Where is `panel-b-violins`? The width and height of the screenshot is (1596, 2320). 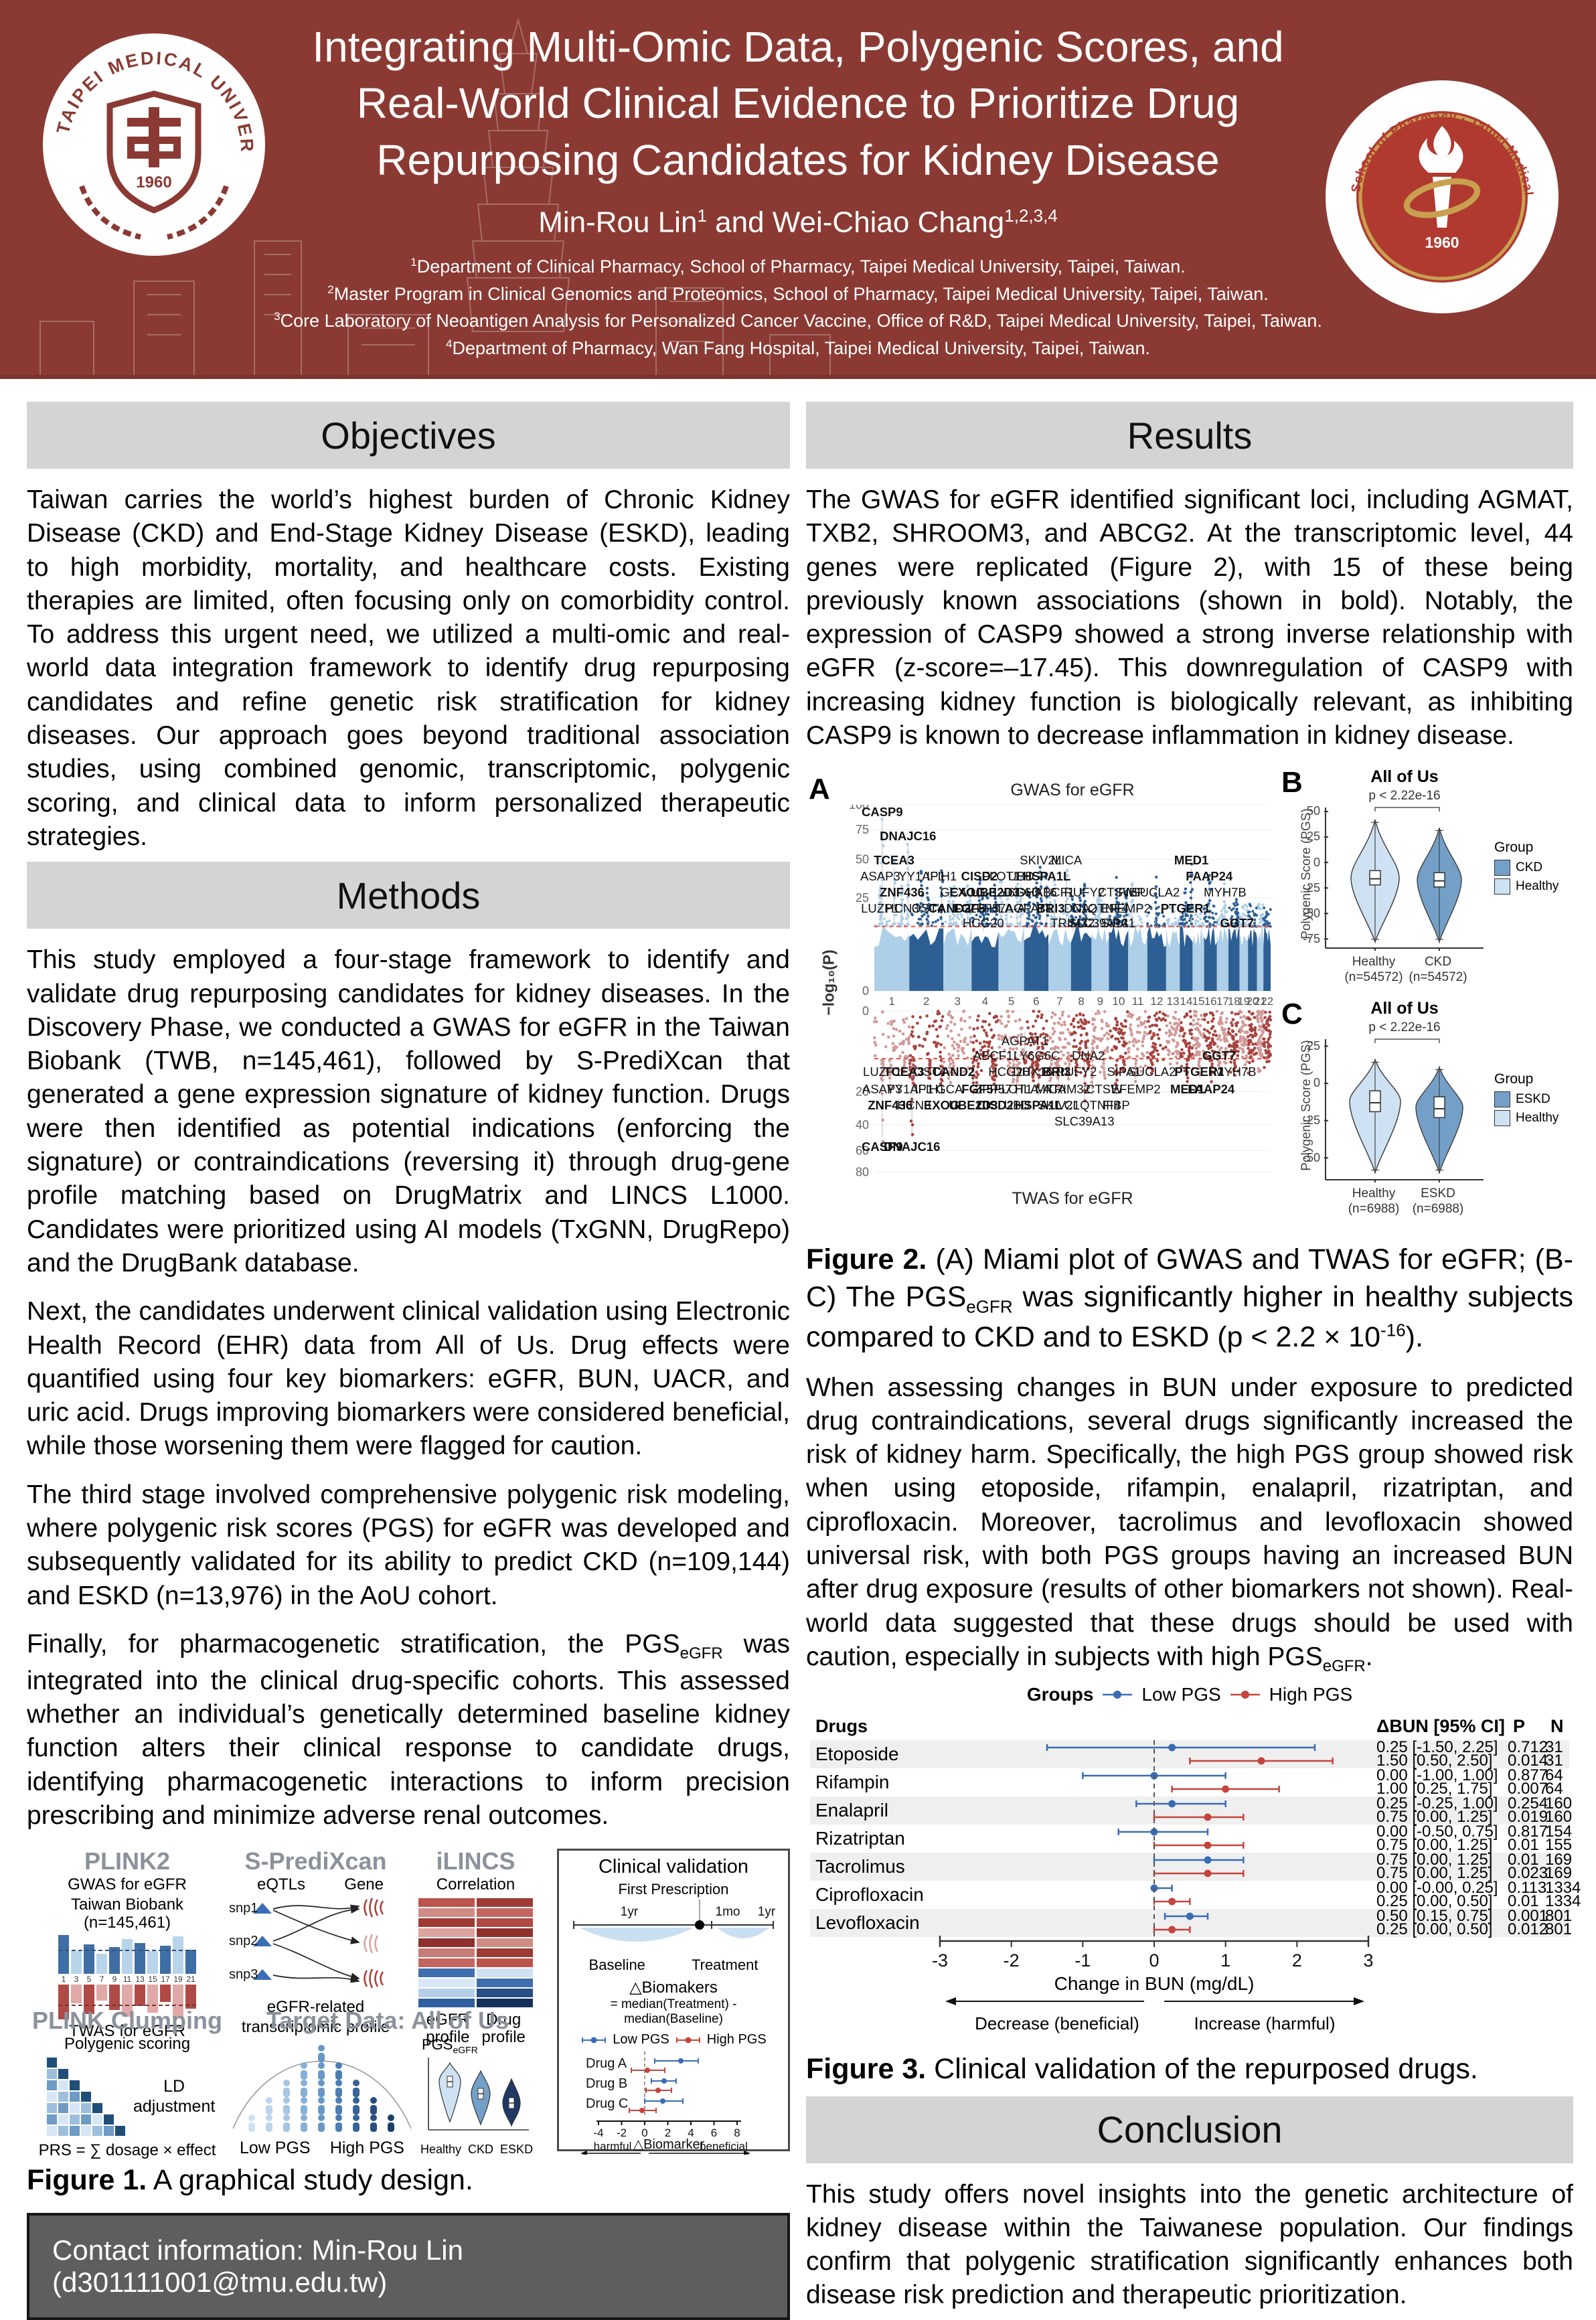 panel-b-violins is located at coordinates (1404, 879).